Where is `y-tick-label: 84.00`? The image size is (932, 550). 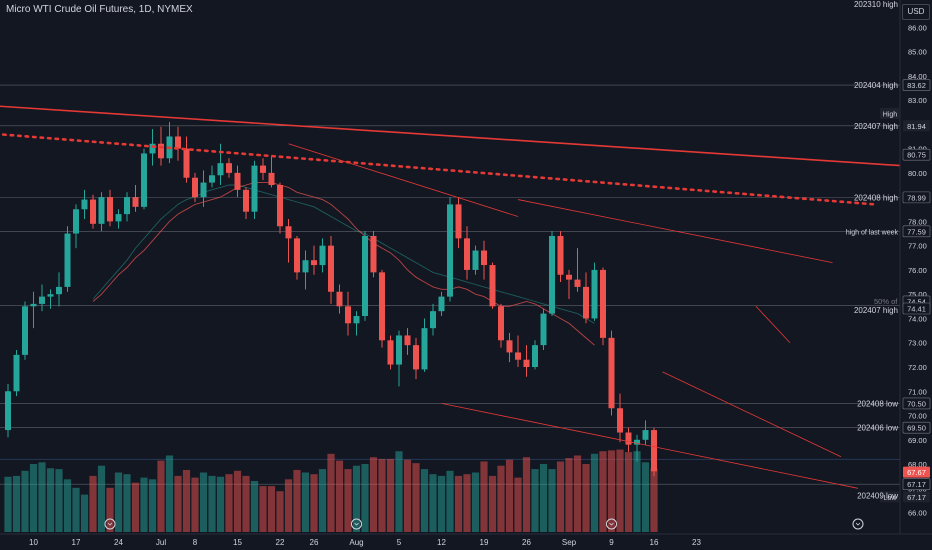
y-tick-label: 84.00 is located at coordinates (917, 76).